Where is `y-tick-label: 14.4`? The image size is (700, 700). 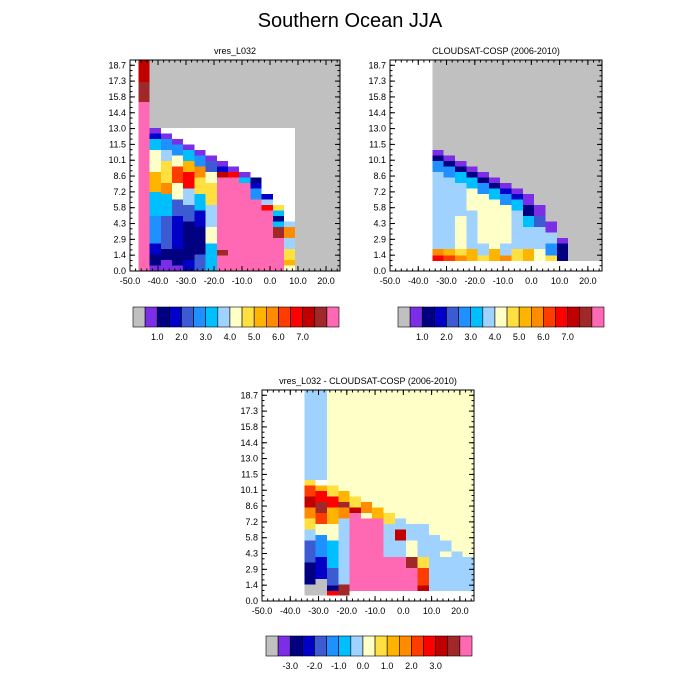
y-tick-label: 14.4 is located at coordinates (377, 113).